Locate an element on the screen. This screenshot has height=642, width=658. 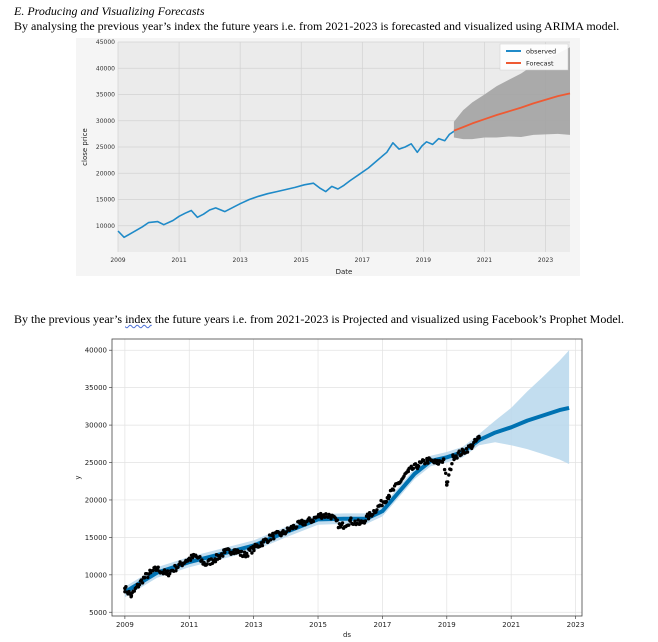
x-tick-label: 2021 is located at coordinates (511, 625).